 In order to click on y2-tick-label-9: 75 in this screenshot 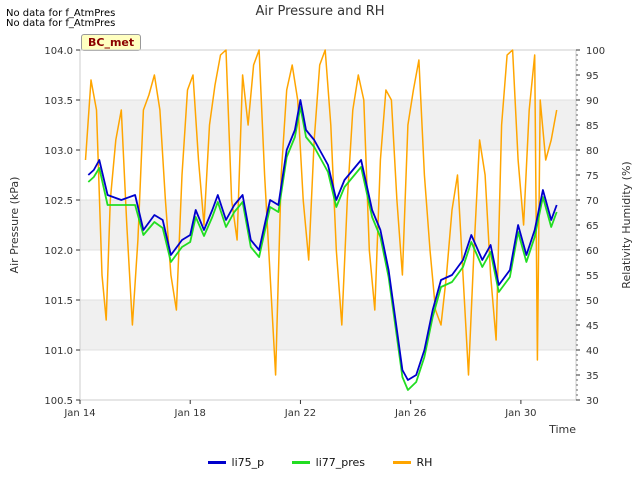, I will do `click(592, 176)`.